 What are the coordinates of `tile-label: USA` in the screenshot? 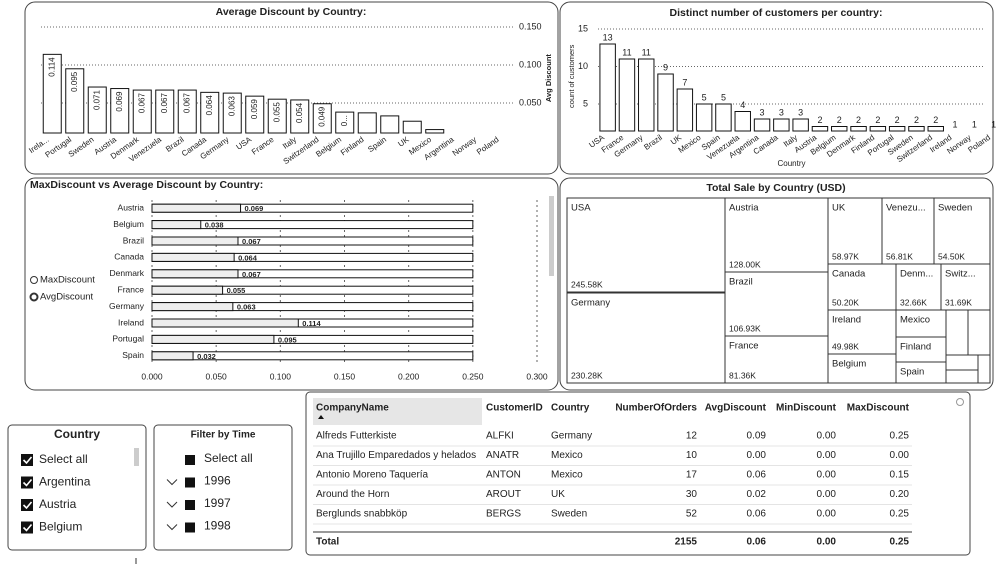 It's located at (581, 208).